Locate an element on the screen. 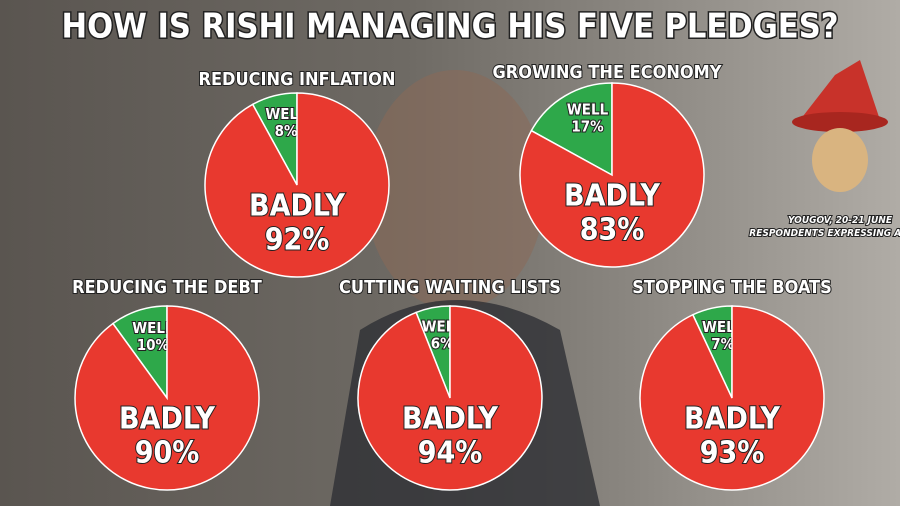 The height and width of the screenshot is (506, 900). slice-value-label: 92% is located at coordinates (297, 240).